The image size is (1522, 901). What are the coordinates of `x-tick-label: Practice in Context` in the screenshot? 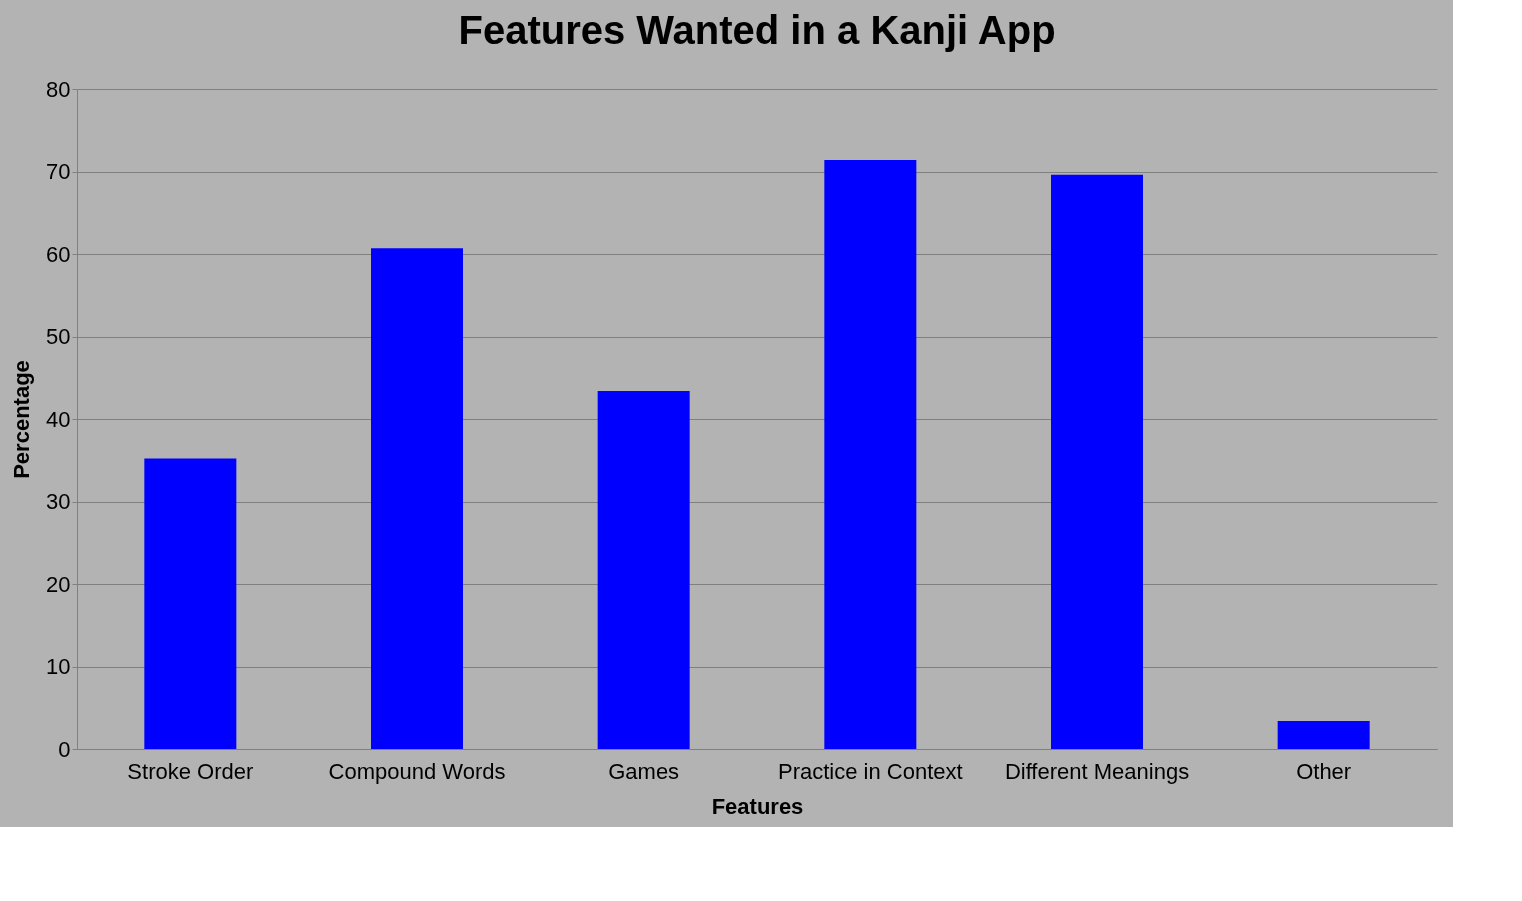 It's located at (870, 771).